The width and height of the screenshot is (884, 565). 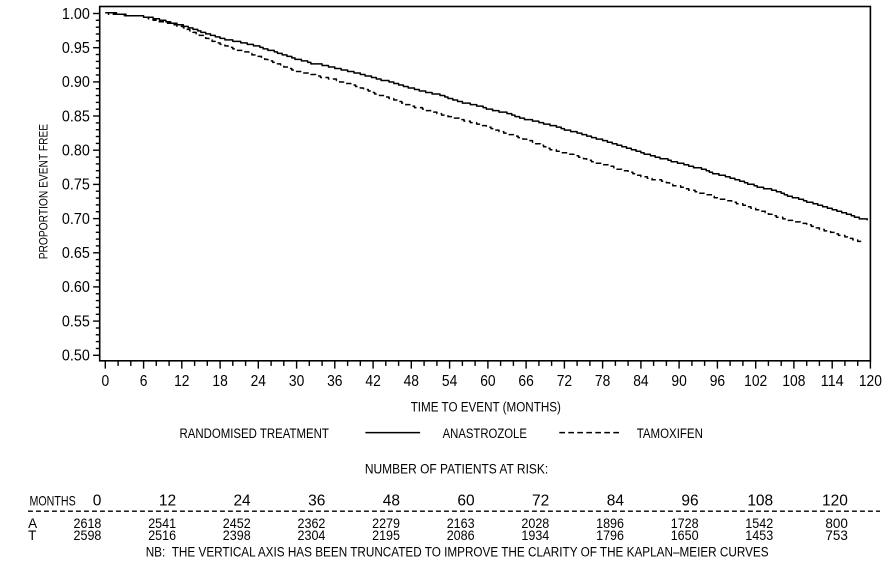 I want to click on svg-text: 66, so click(x=525, y=381).